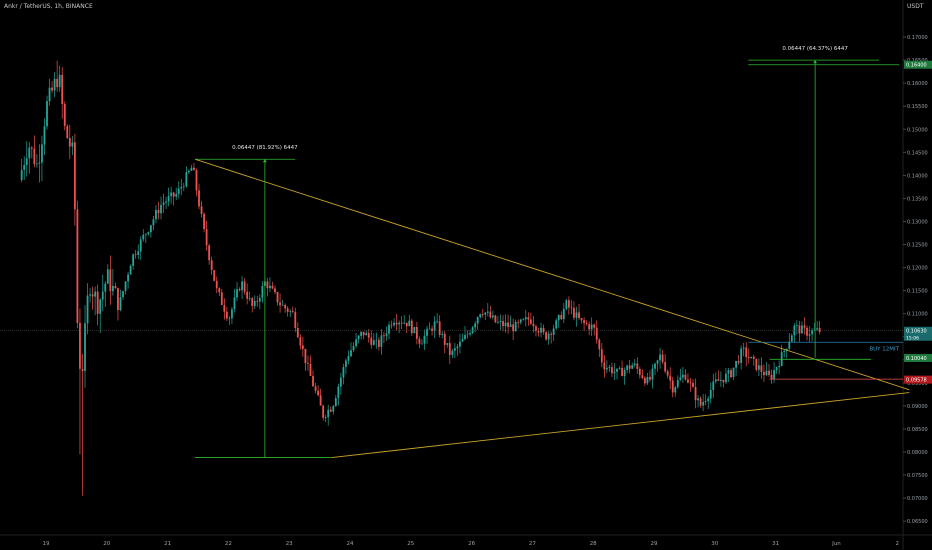  What do you see at coordinates (289, 544) in the screenshot?
I see `x-tick-label: 23` at bounding box center [289, 544].